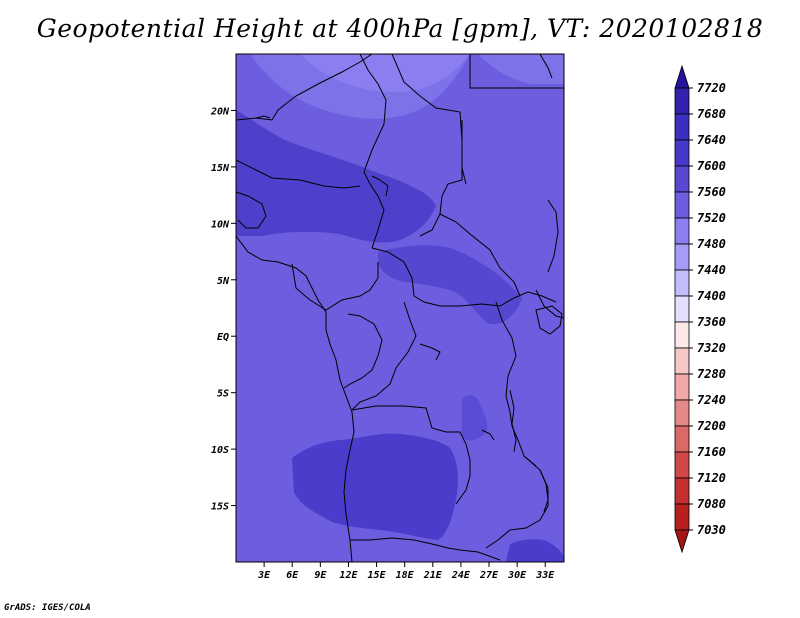 The width and height of the screenshot is (800, 618). What do you see at coordinates (711, 426) in the screenshot?
I see `colorbar-label: 7200` at bounding box center [711, 426].